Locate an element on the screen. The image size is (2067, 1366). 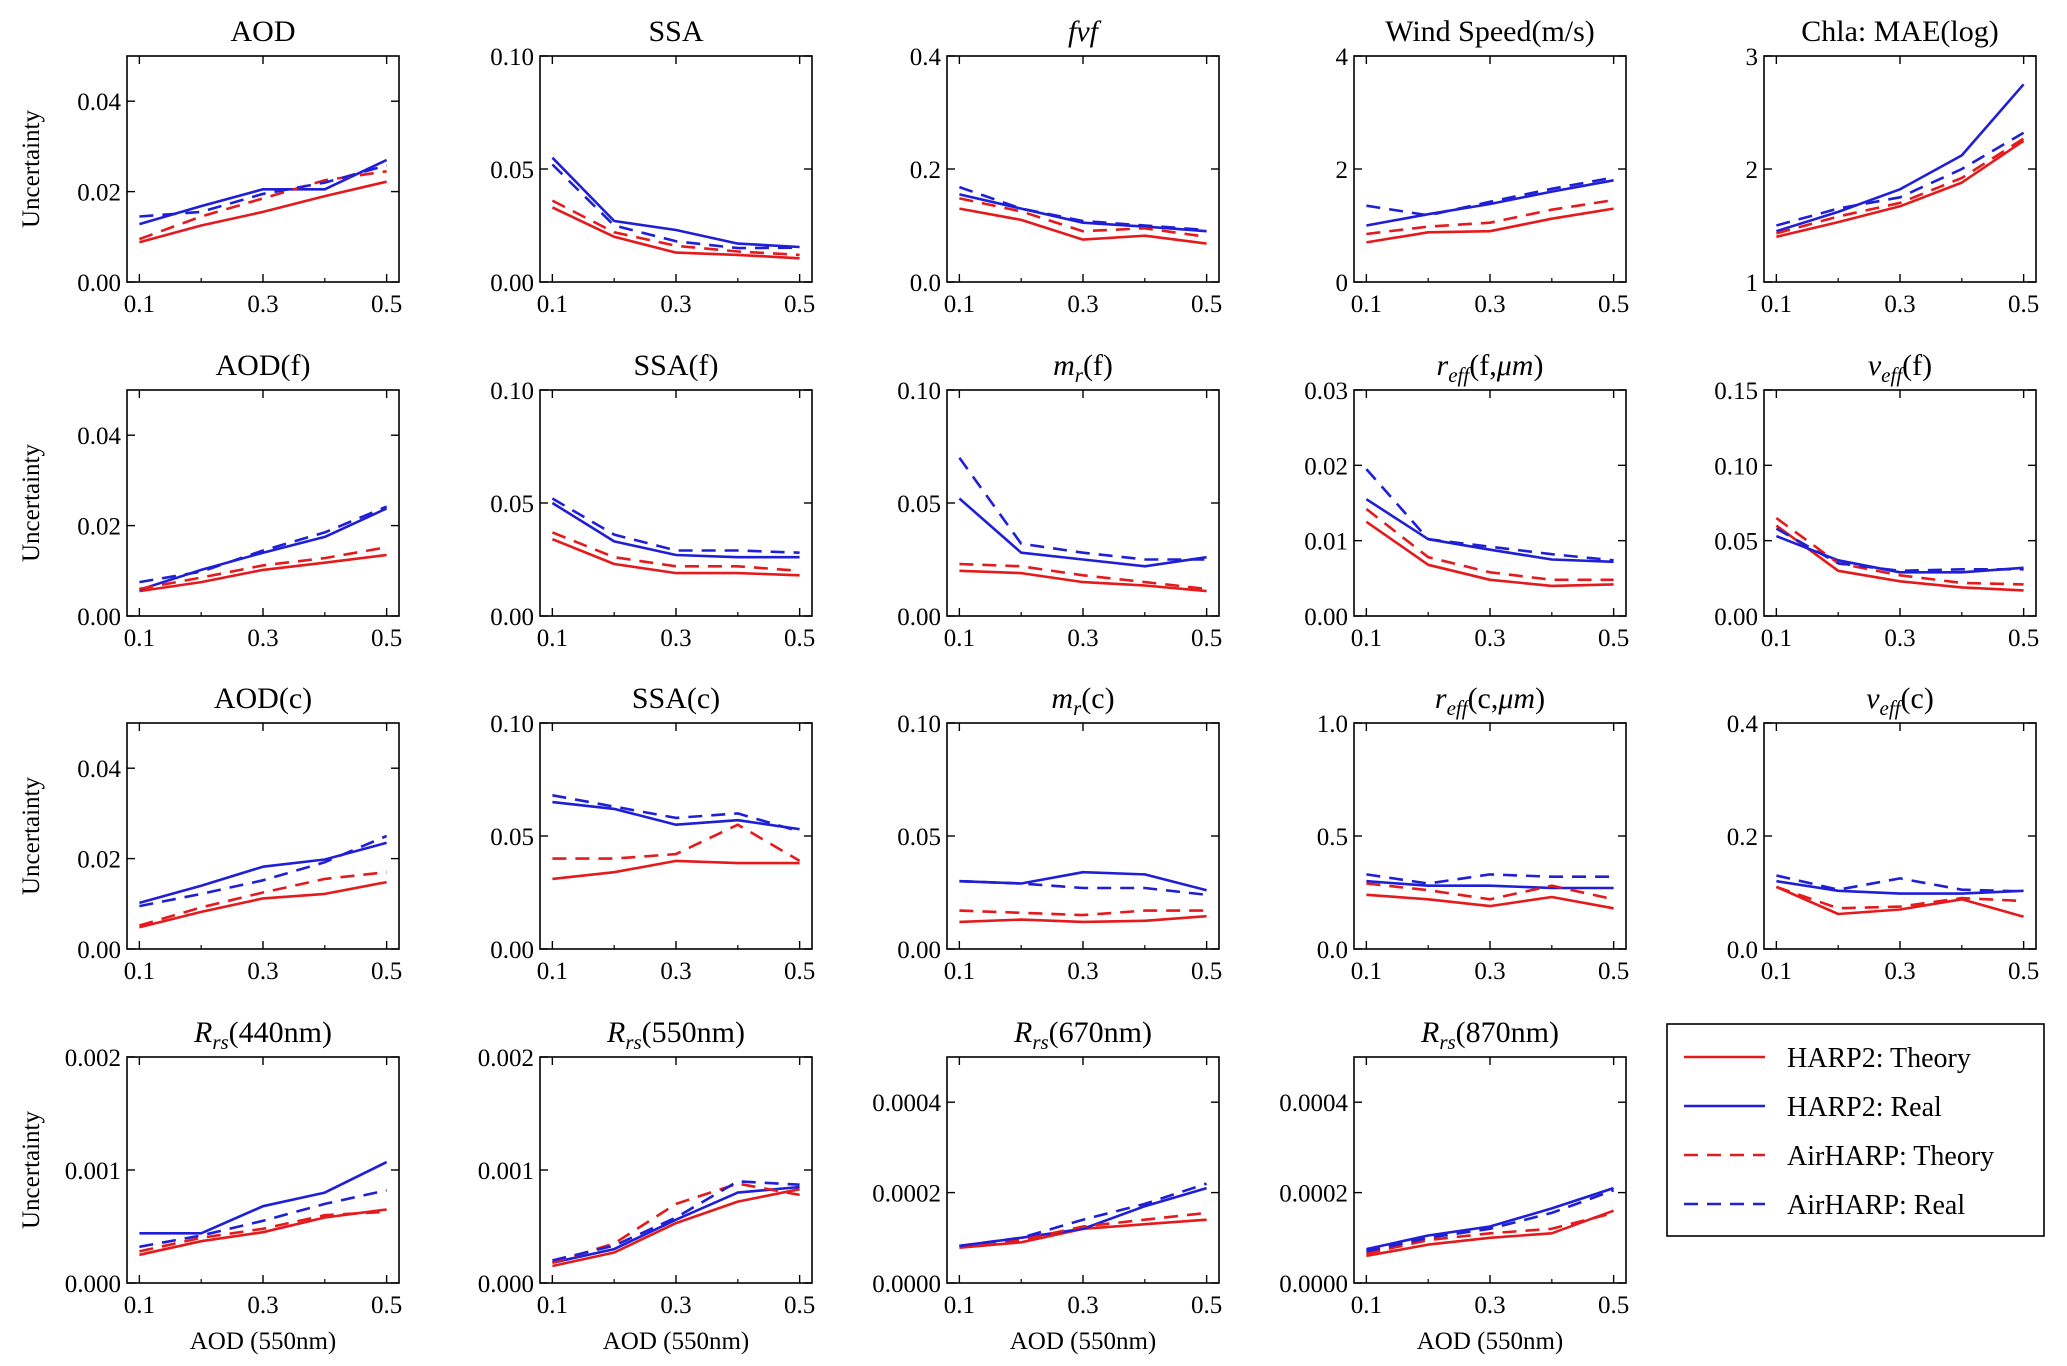
x-axis-label: AOD (550nm) is located at coordinates (676, 1341).